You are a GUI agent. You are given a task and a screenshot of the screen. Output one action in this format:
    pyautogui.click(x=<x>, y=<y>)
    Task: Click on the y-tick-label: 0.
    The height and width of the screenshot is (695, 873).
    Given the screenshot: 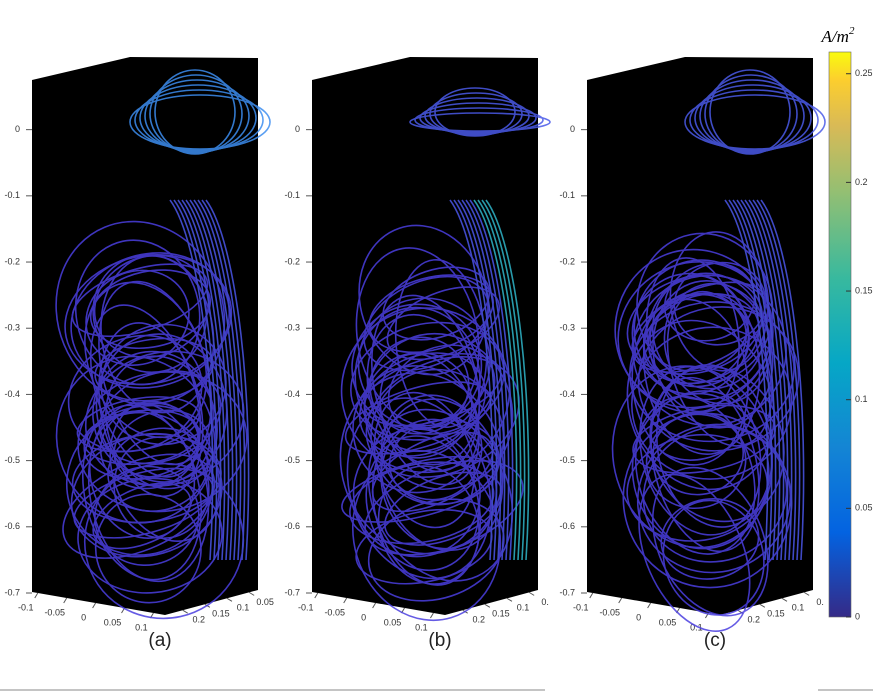 What is the action you would take?
    pyautogui.click(x=545, y=602)
    